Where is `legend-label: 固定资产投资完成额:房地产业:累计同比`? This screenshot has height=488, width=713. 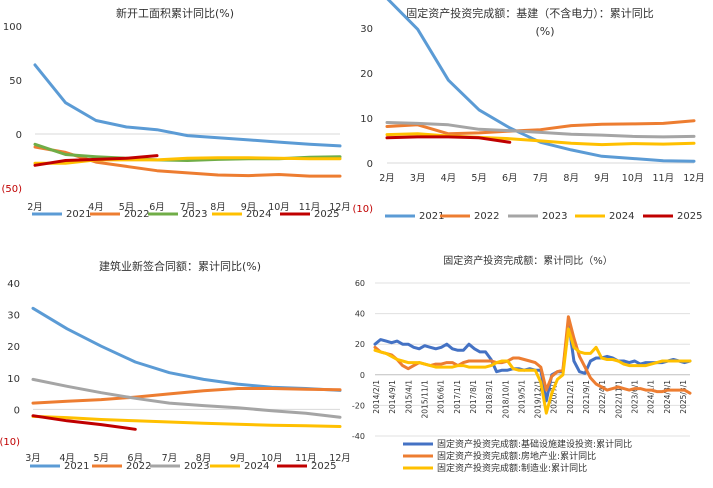 legend-label: 固定资产投资完成额:房地产业:累计同比 is located at coordinates (516, 456).